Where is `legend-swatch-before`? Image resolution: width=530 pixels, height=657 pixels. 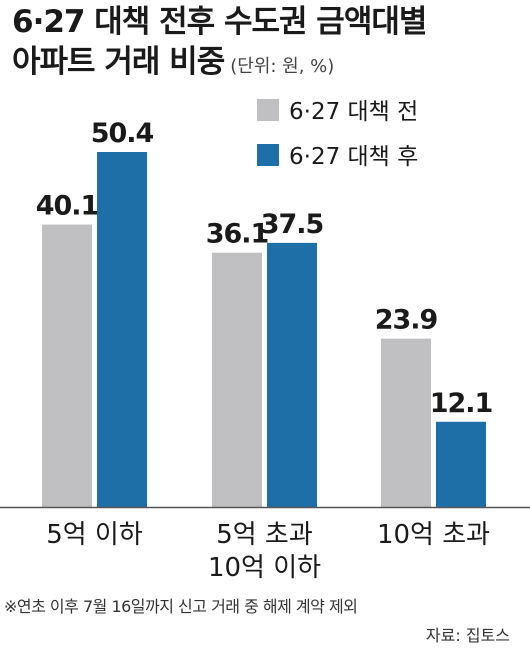
legend-swatch-before is located at coordinates (268, 110).